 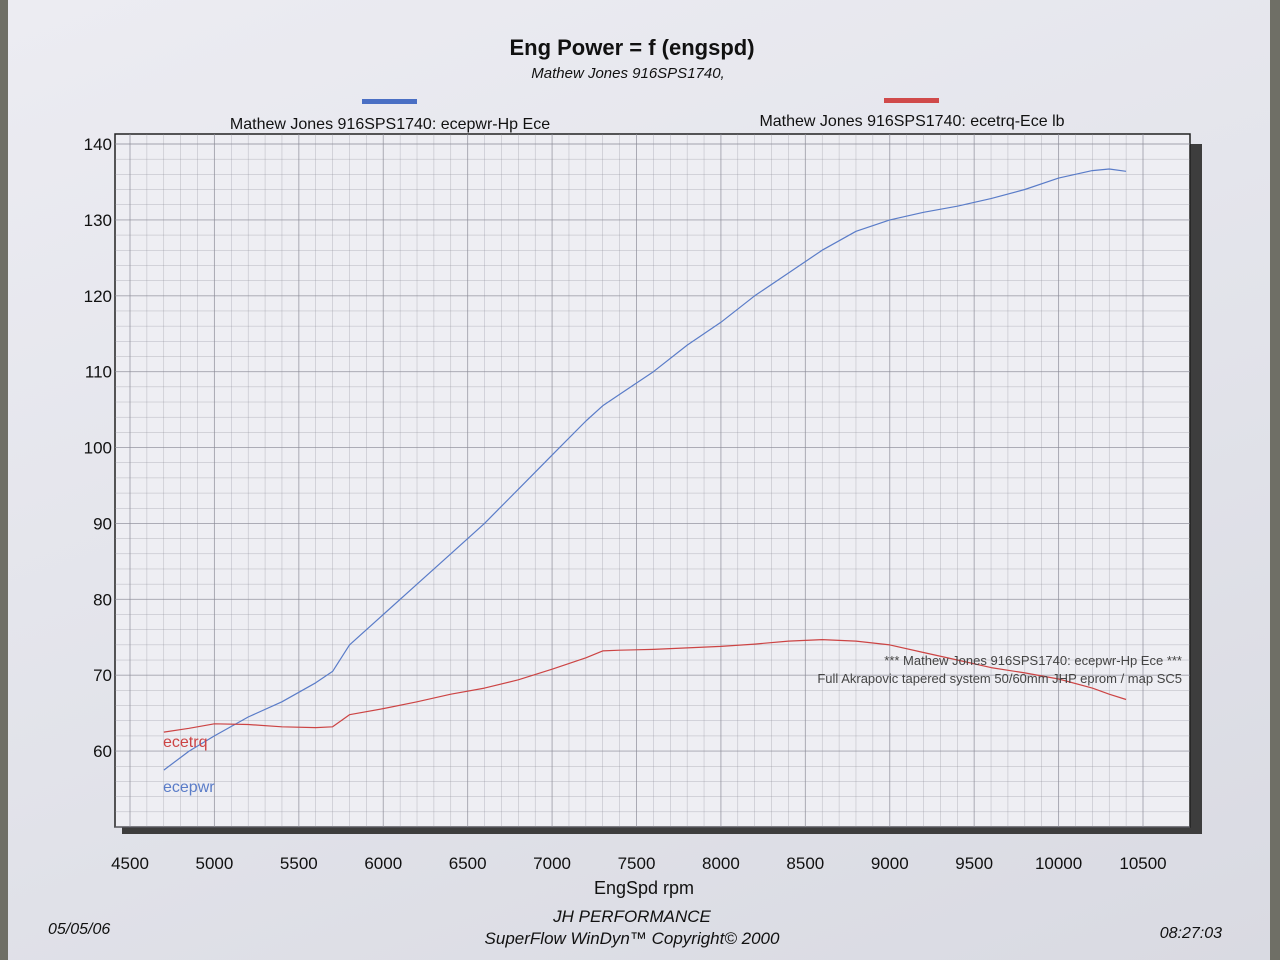 I want to click on y-tick-label: 70, so click(x=102, y=675).